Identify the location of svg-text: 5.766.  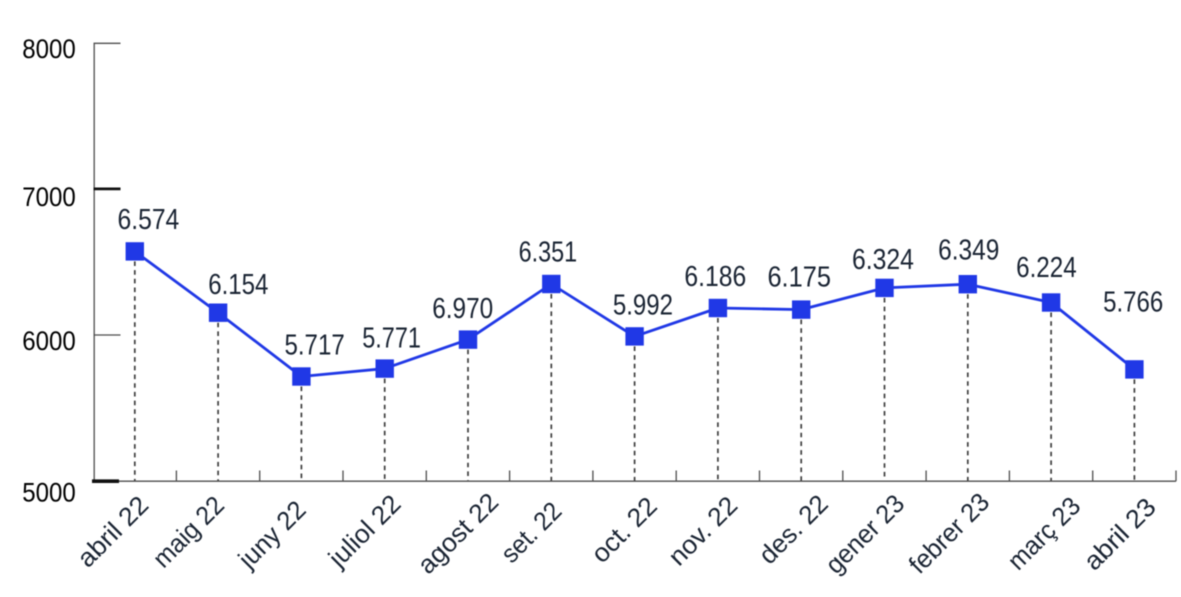
(1133, 303).